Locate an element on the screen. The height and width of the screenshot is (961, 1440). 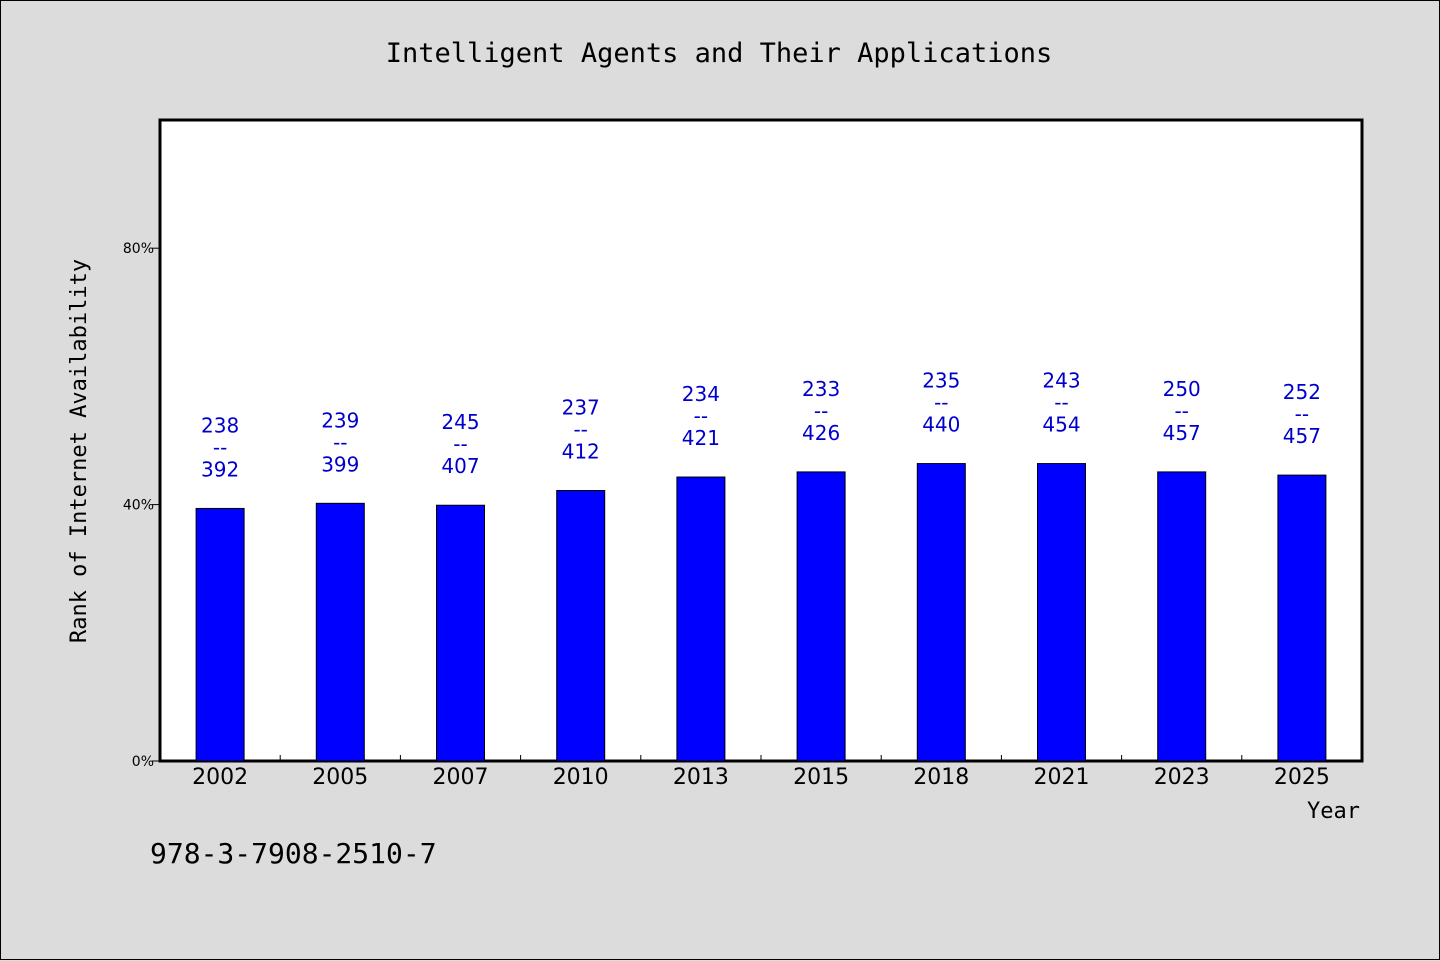
bar-label-bottom: 426 is located at coordinates (821, 433).